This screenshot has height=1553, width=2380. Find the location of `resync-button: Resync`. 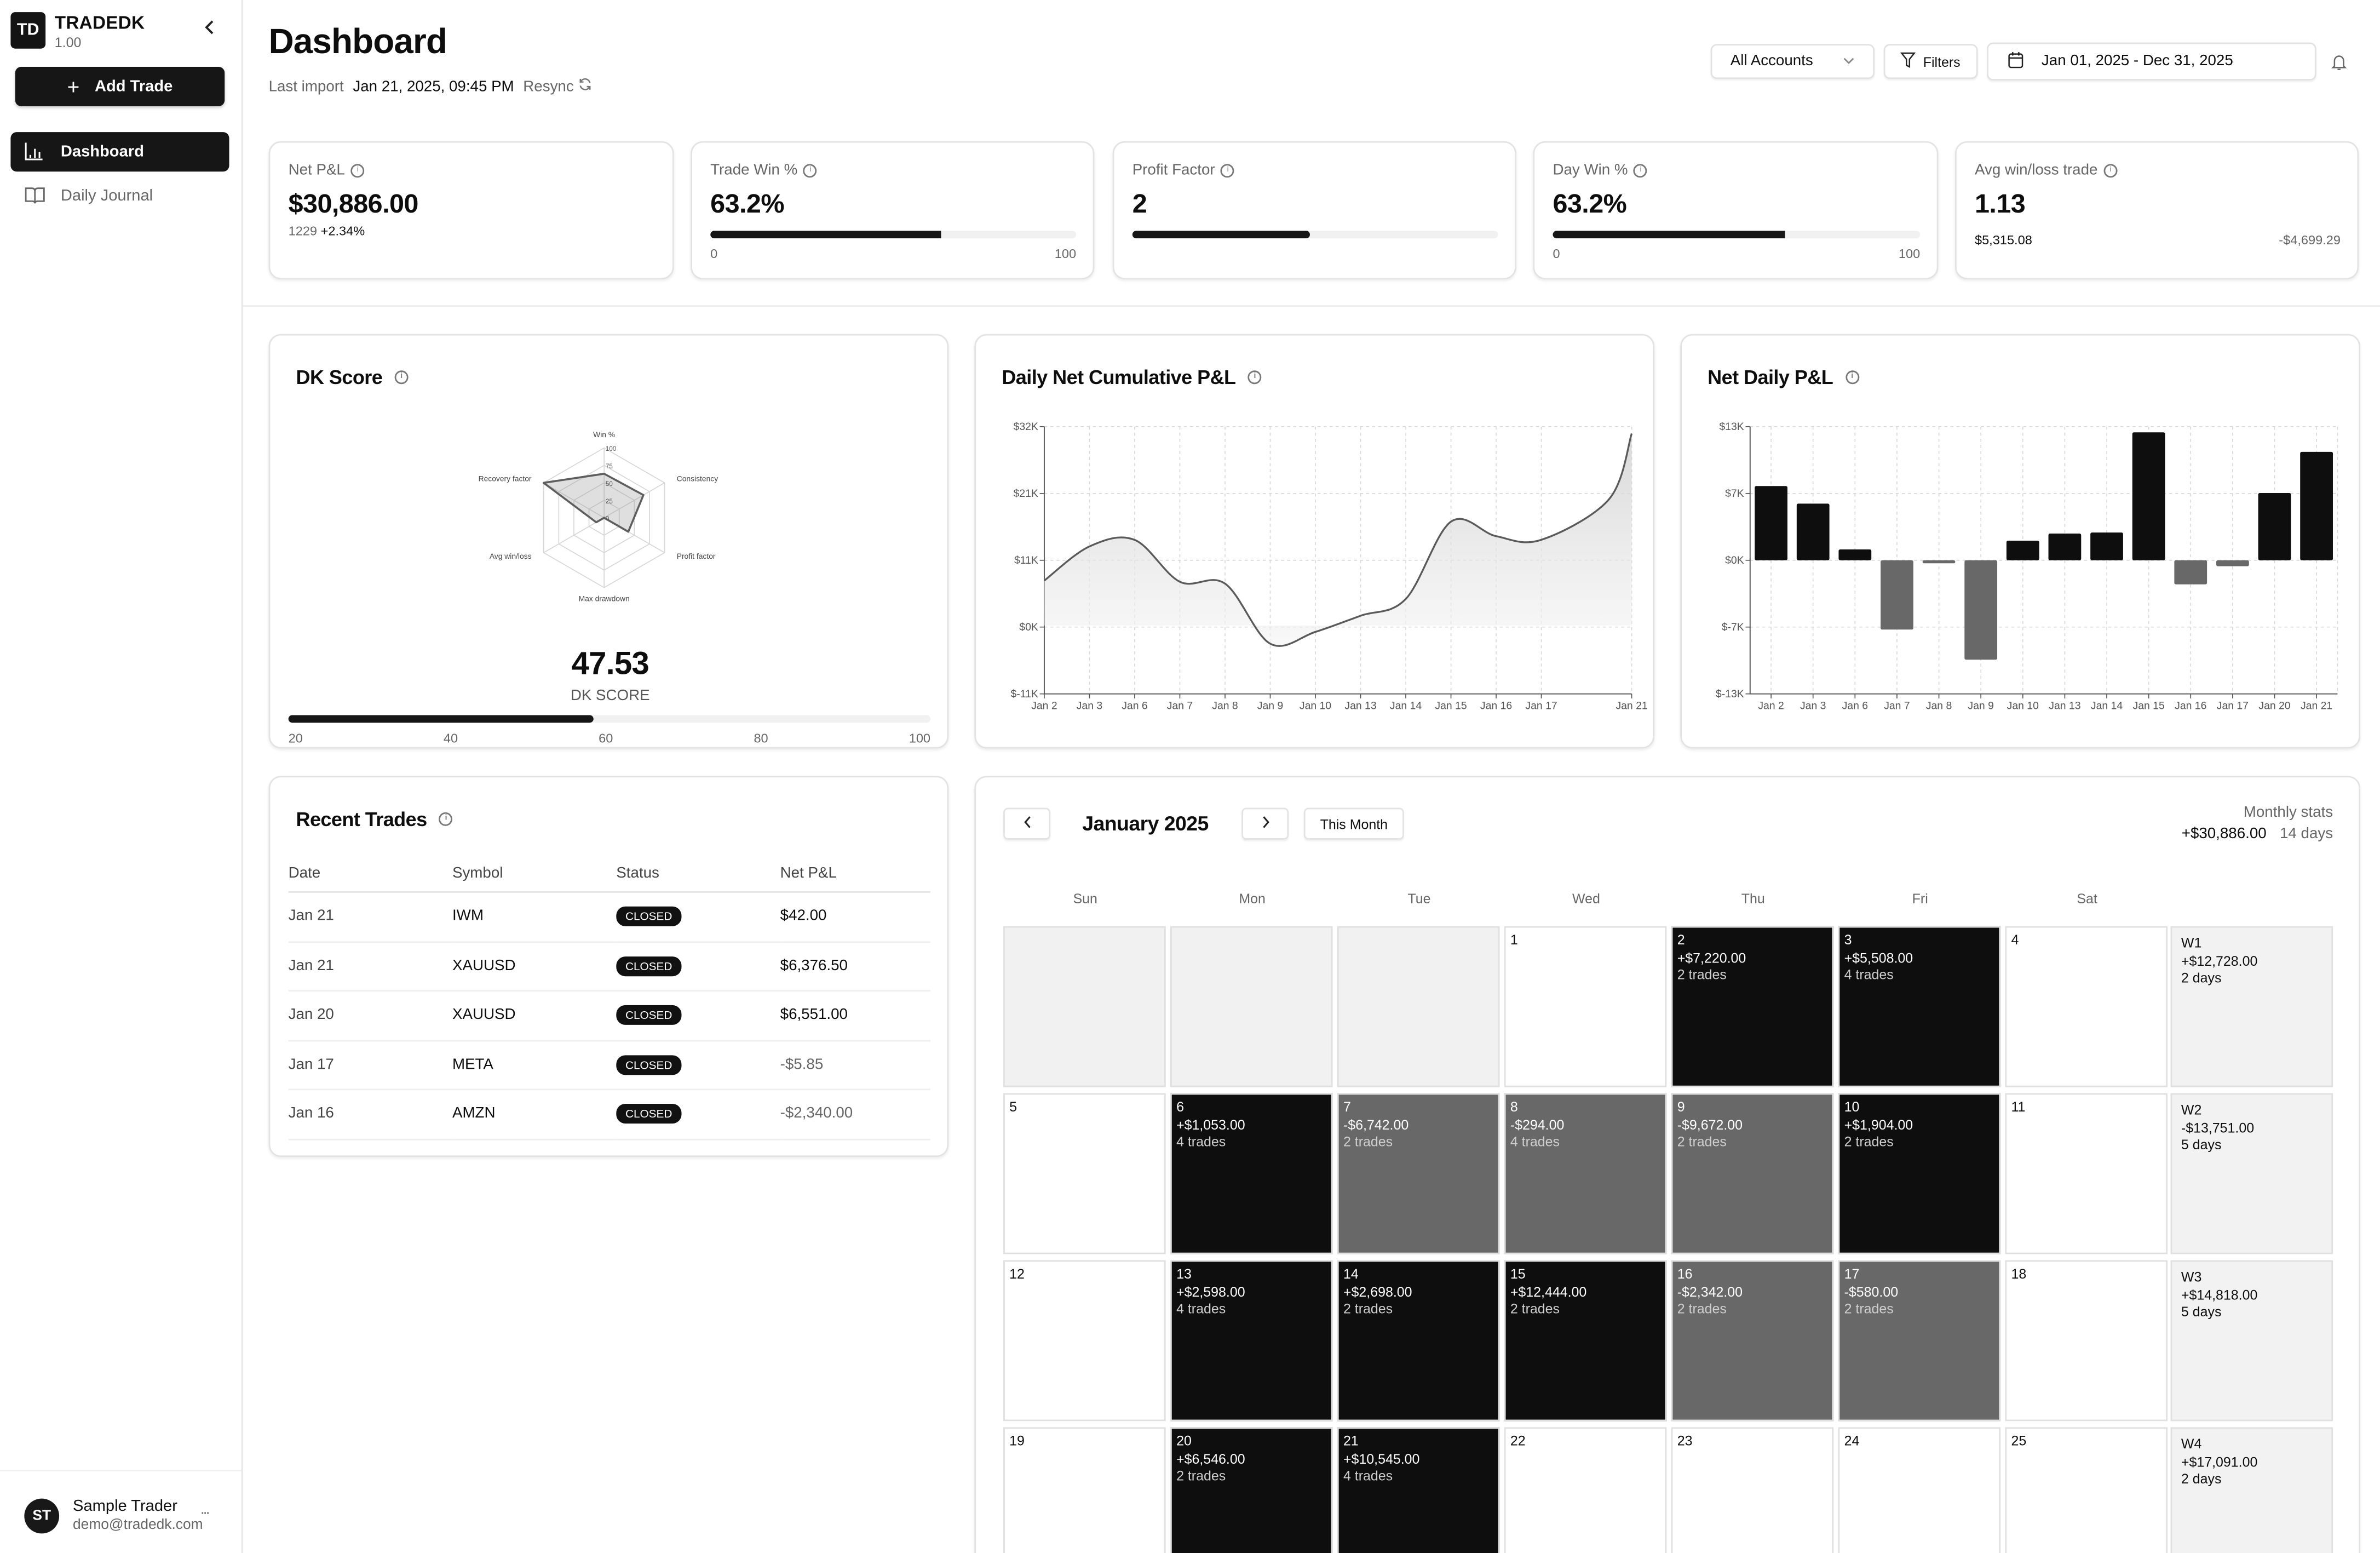

resync-button: Resync is located at coordinates (557, 86).